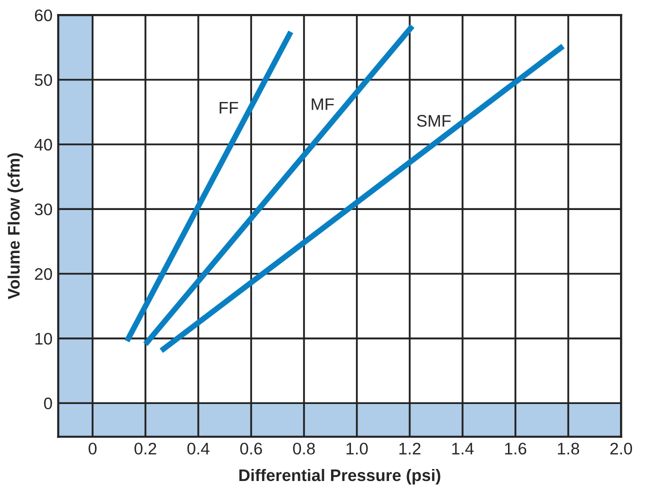 The height and width of the screenshot is (502, 647). What do you see at coordinates (251, 448) in the screenshot?
I see `x-tick-label: 0.6` at bounding box center [251, 448].